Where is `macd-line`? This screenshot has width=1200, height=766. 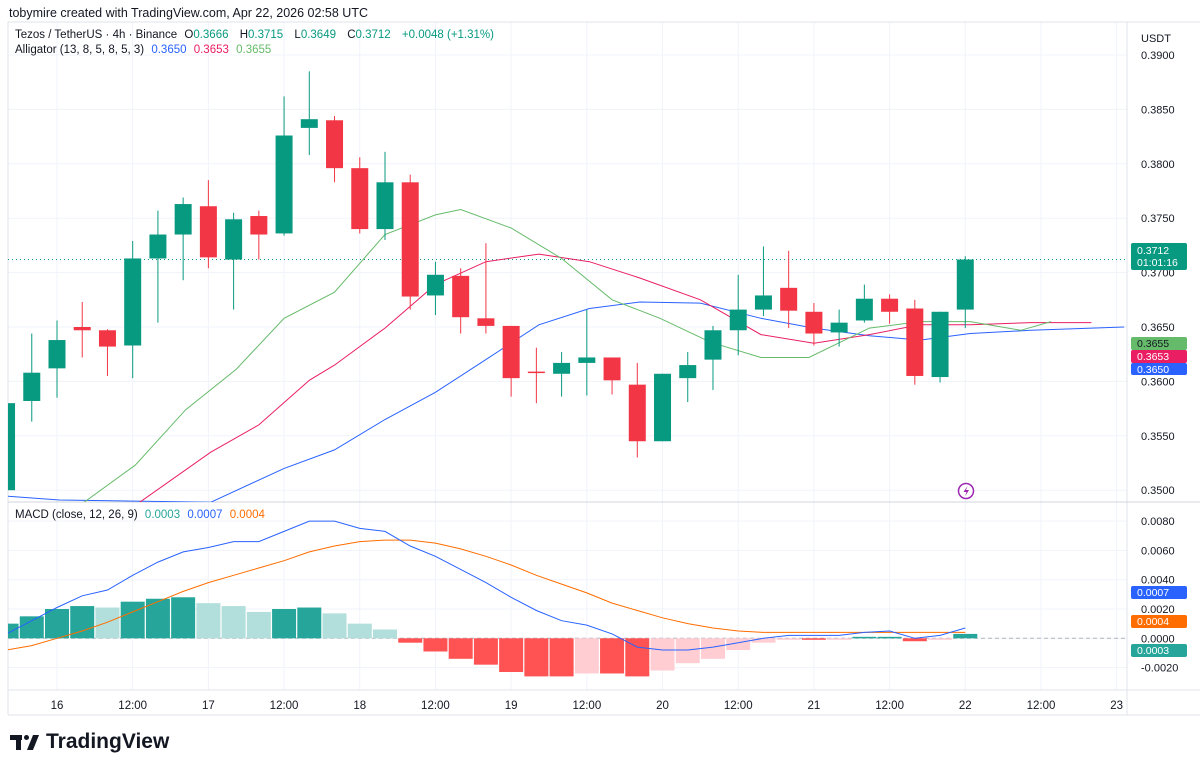
macd-line is located at coordinates (487, 585).